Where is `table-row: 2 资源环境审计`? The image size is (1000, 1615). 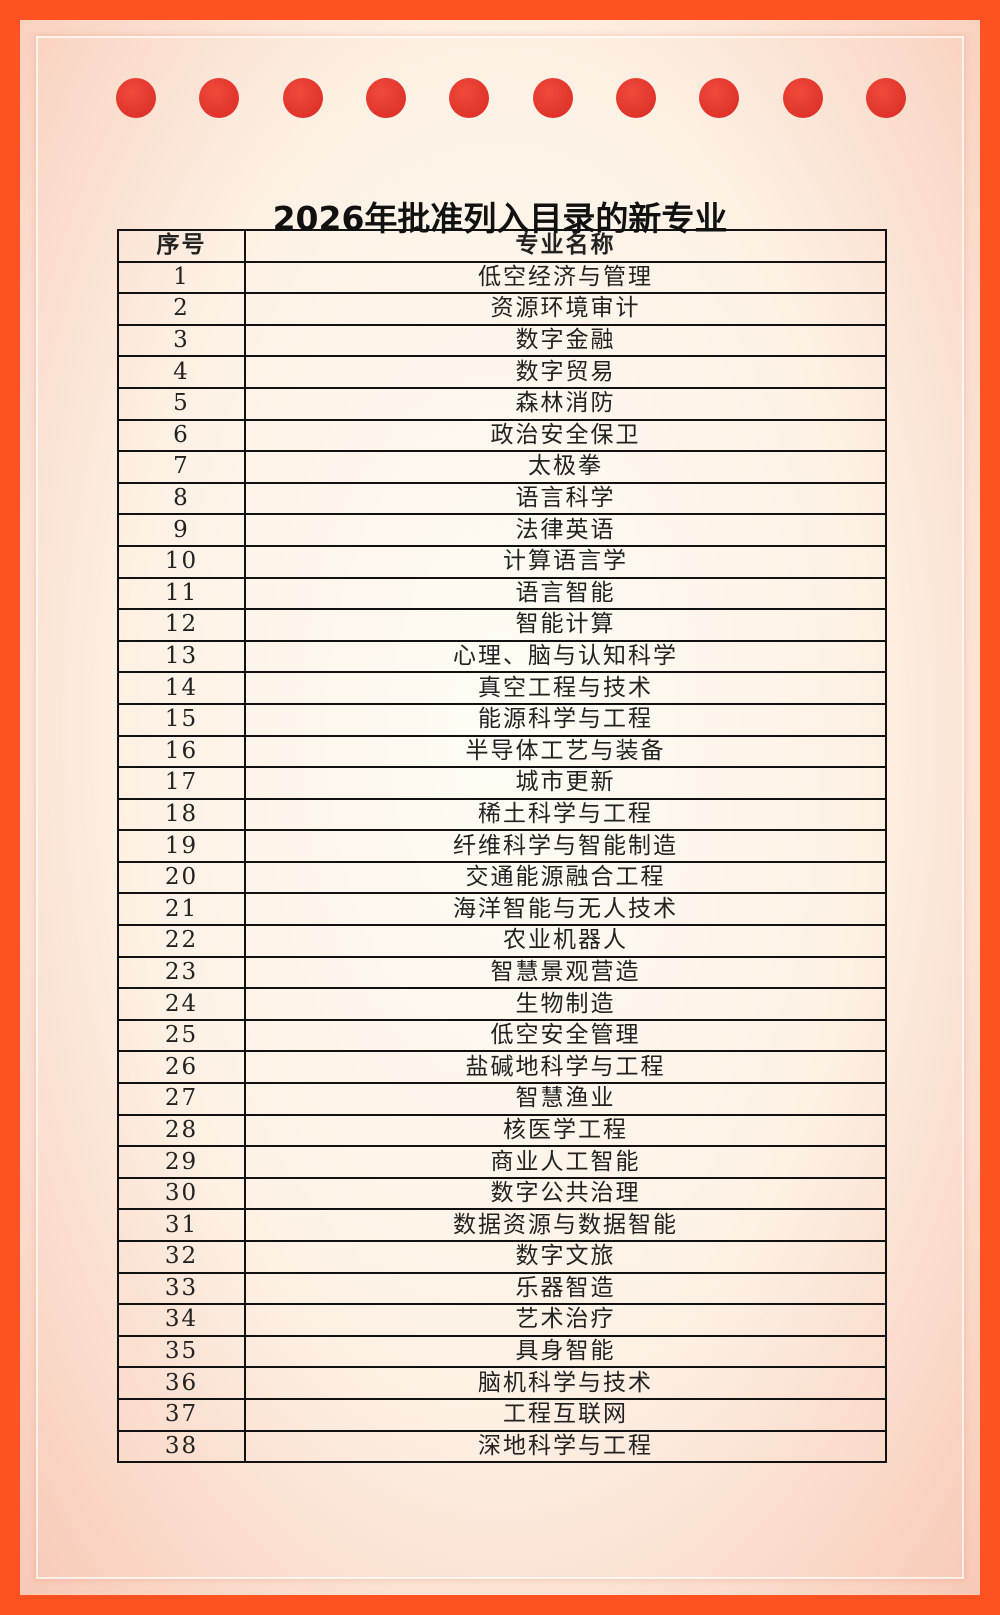
table-row: 2 资源环境审计 is located at coordinates (502, 309).